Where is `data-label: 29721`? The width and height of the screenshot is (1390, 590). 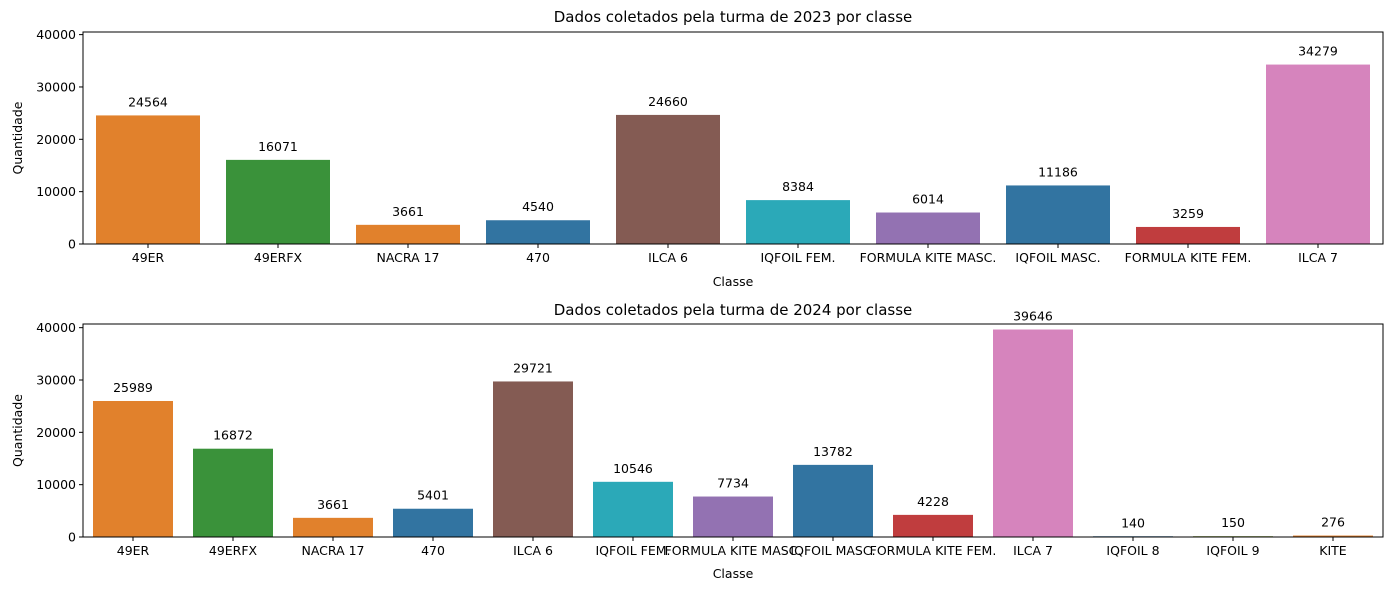 data-label: 29721 is located at coordinates (533, 367).